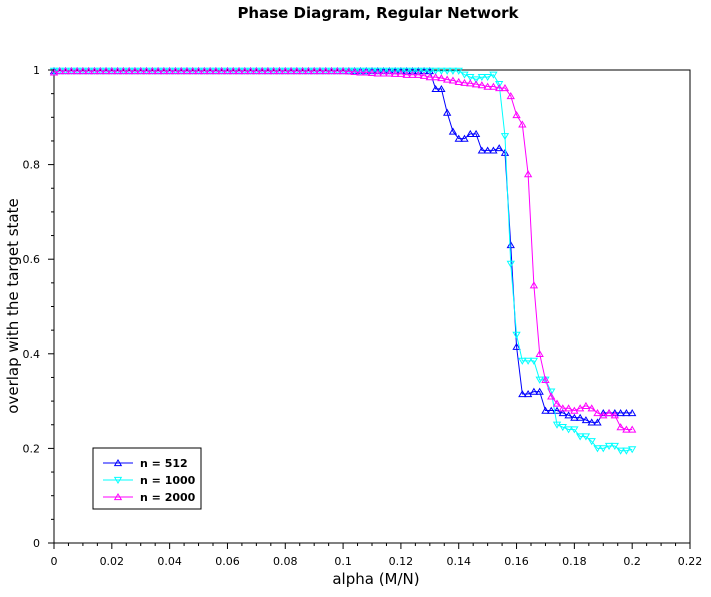  I want to click on legend-marker, so click(118, 480).